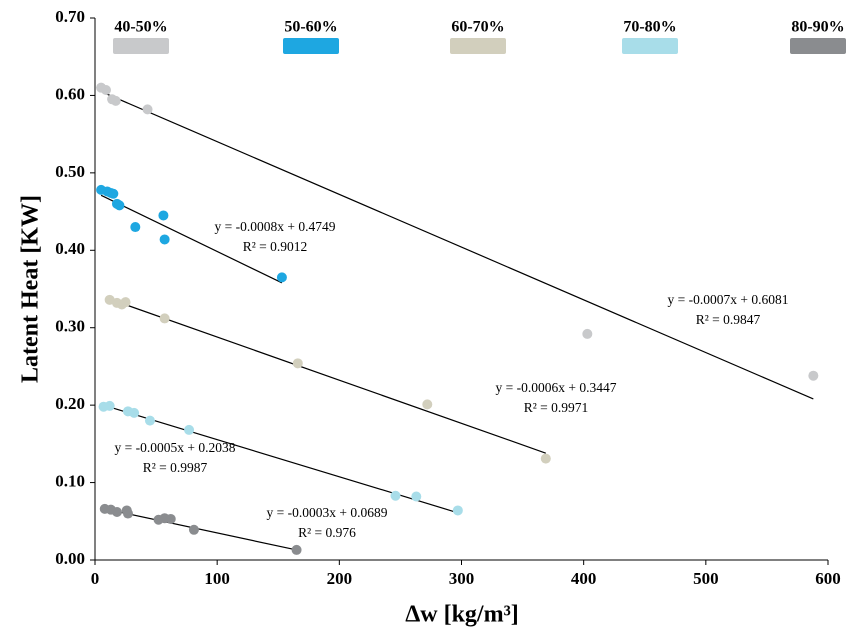 This screenshot has width=850, height=631. I want to click on y-tick-label: 0.50, so click(70, 171).